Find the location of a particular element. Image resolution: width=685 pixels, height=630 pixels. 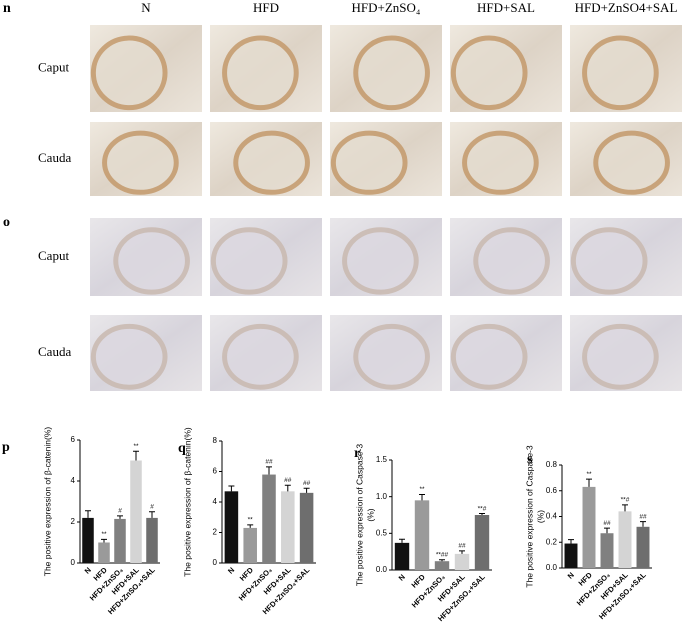

column-header: HFD+SAL is located at coordinates (506, 7).